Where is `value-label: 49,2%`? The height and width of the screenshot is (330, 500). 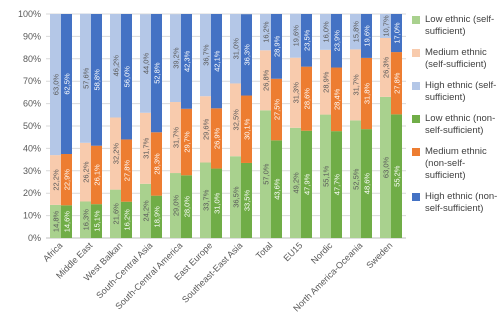 value-label: 49,2% is located at coordinates (296, 183).